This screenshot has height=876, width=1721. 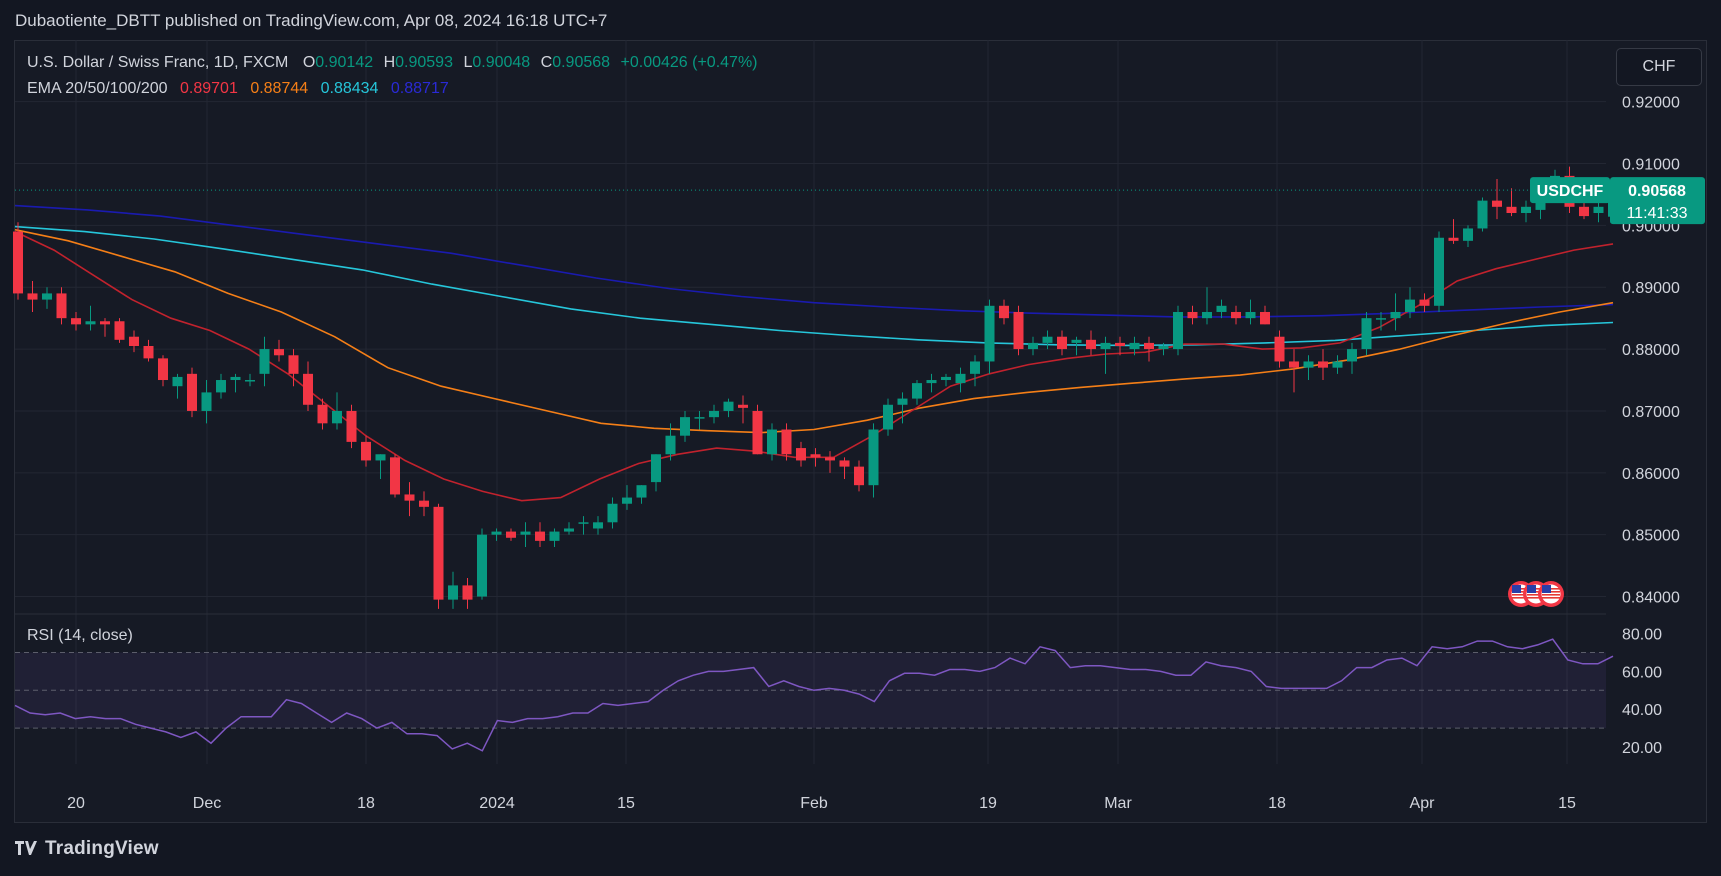 I want to click on time-tick-label: Dec, so click(x=207, y=803).